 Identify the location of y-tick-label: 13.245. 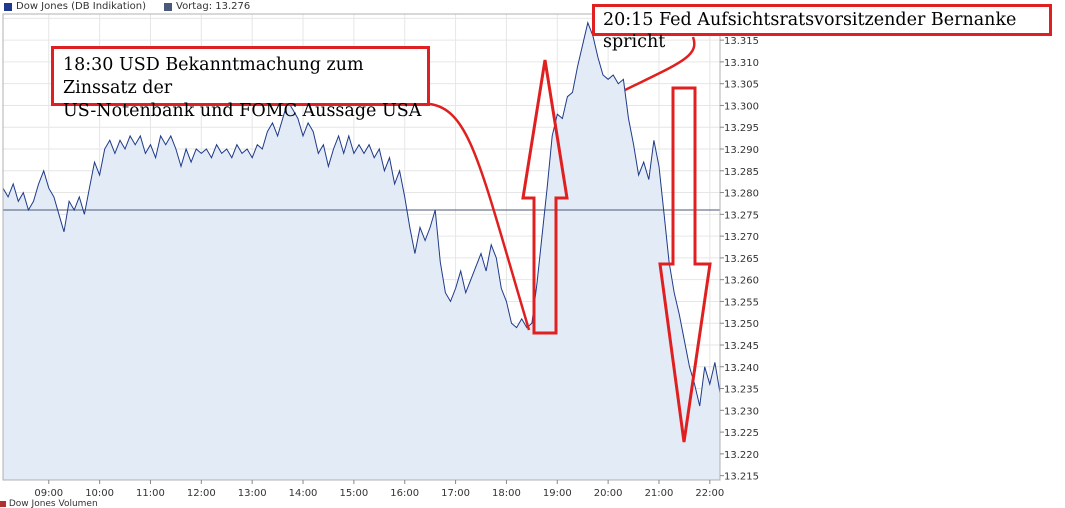
(741, 346).